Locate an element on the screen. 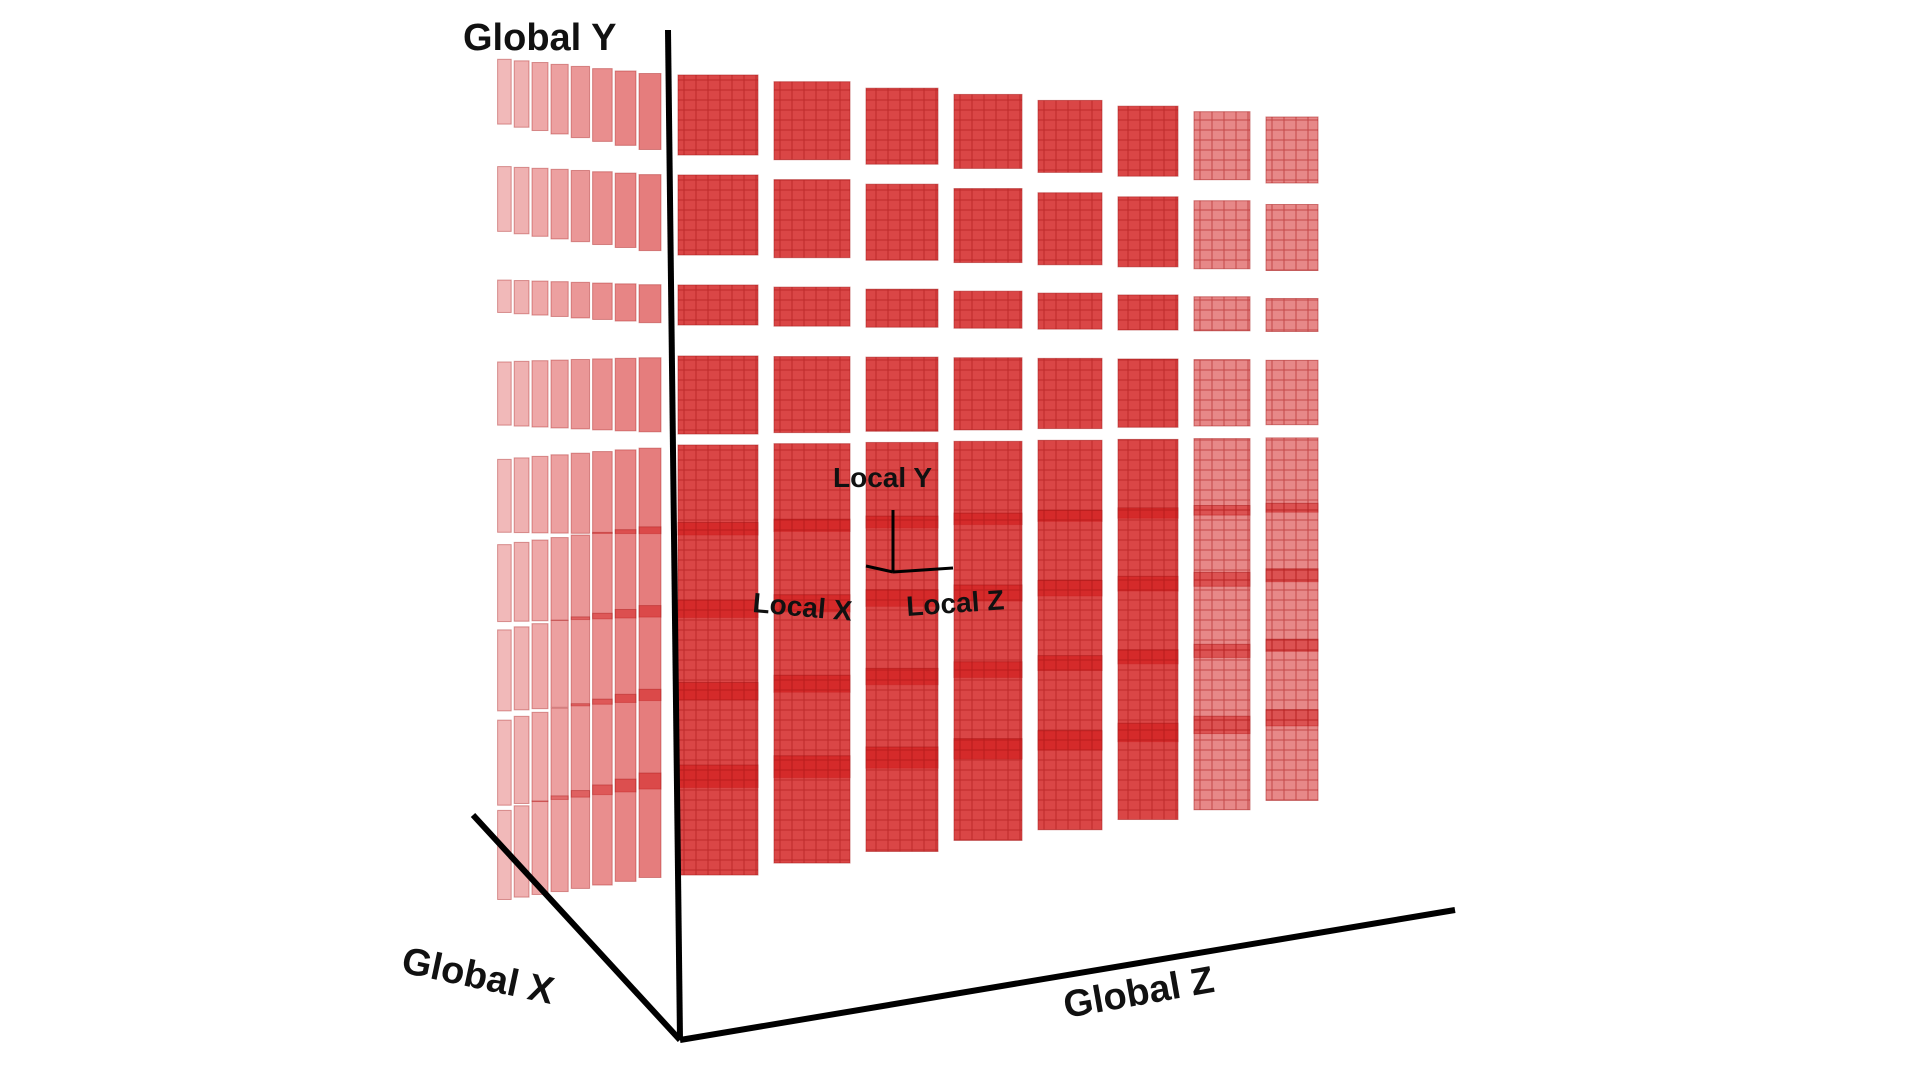 The image size is (1920, 1080). global-y-axis is located at coordinates (674, 535).